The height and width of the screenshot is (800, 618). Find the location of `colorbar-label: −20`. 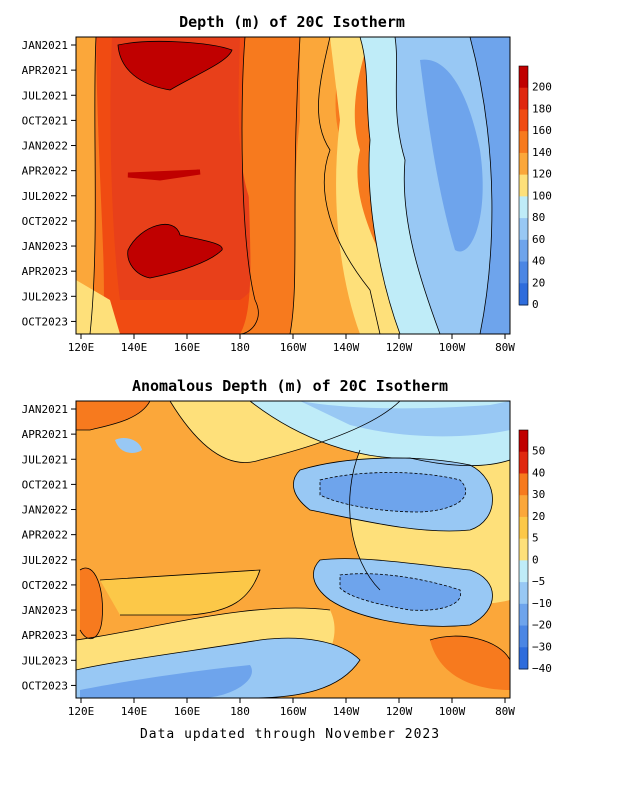

colorbar-label: −20 is located at coordinates (542, 625).